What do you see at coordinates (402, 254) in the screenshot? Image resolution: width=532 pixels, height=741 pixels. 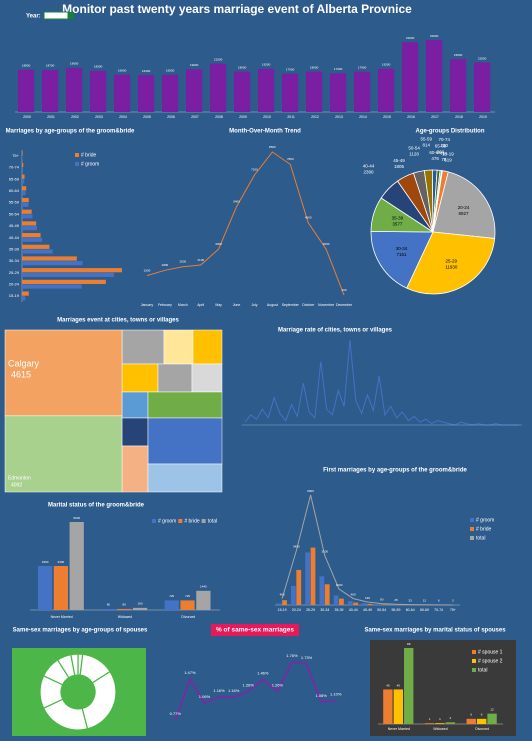 I see `slice-value: 7151` at bounding box center [402, 254].